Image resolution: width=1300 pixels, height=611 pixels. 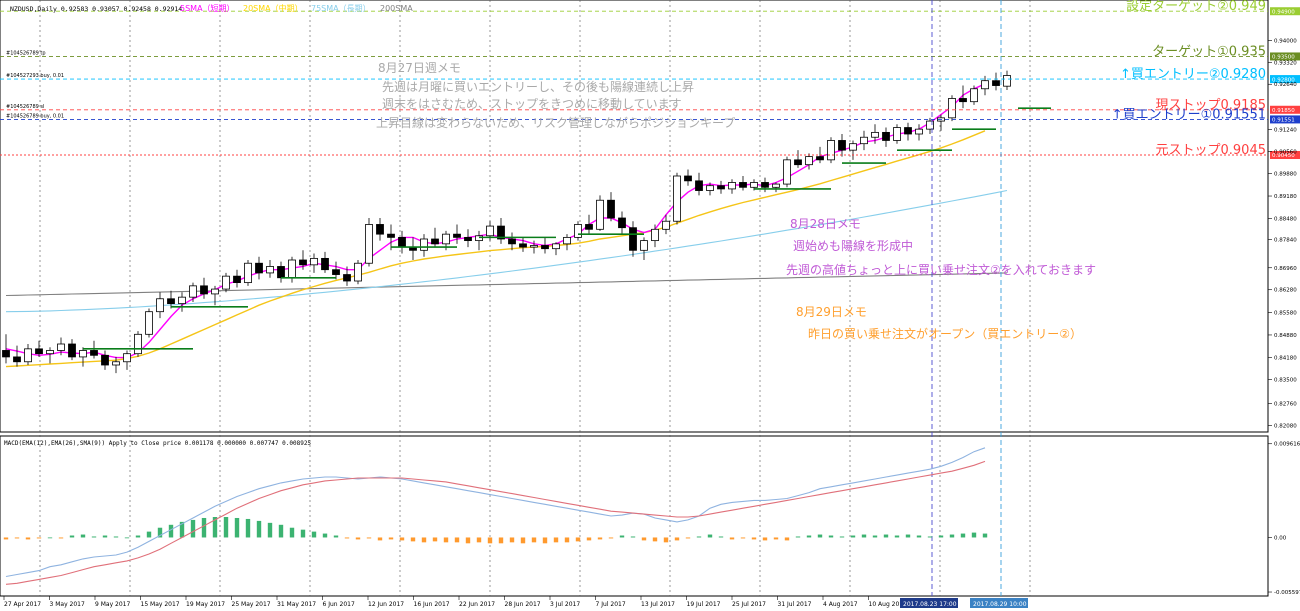 What do you see at coordinates (853, 245) in the screenshot?
I see `memo-aug28-line1: 週始めも陽線を形成中` at bounding box center [853, 245].